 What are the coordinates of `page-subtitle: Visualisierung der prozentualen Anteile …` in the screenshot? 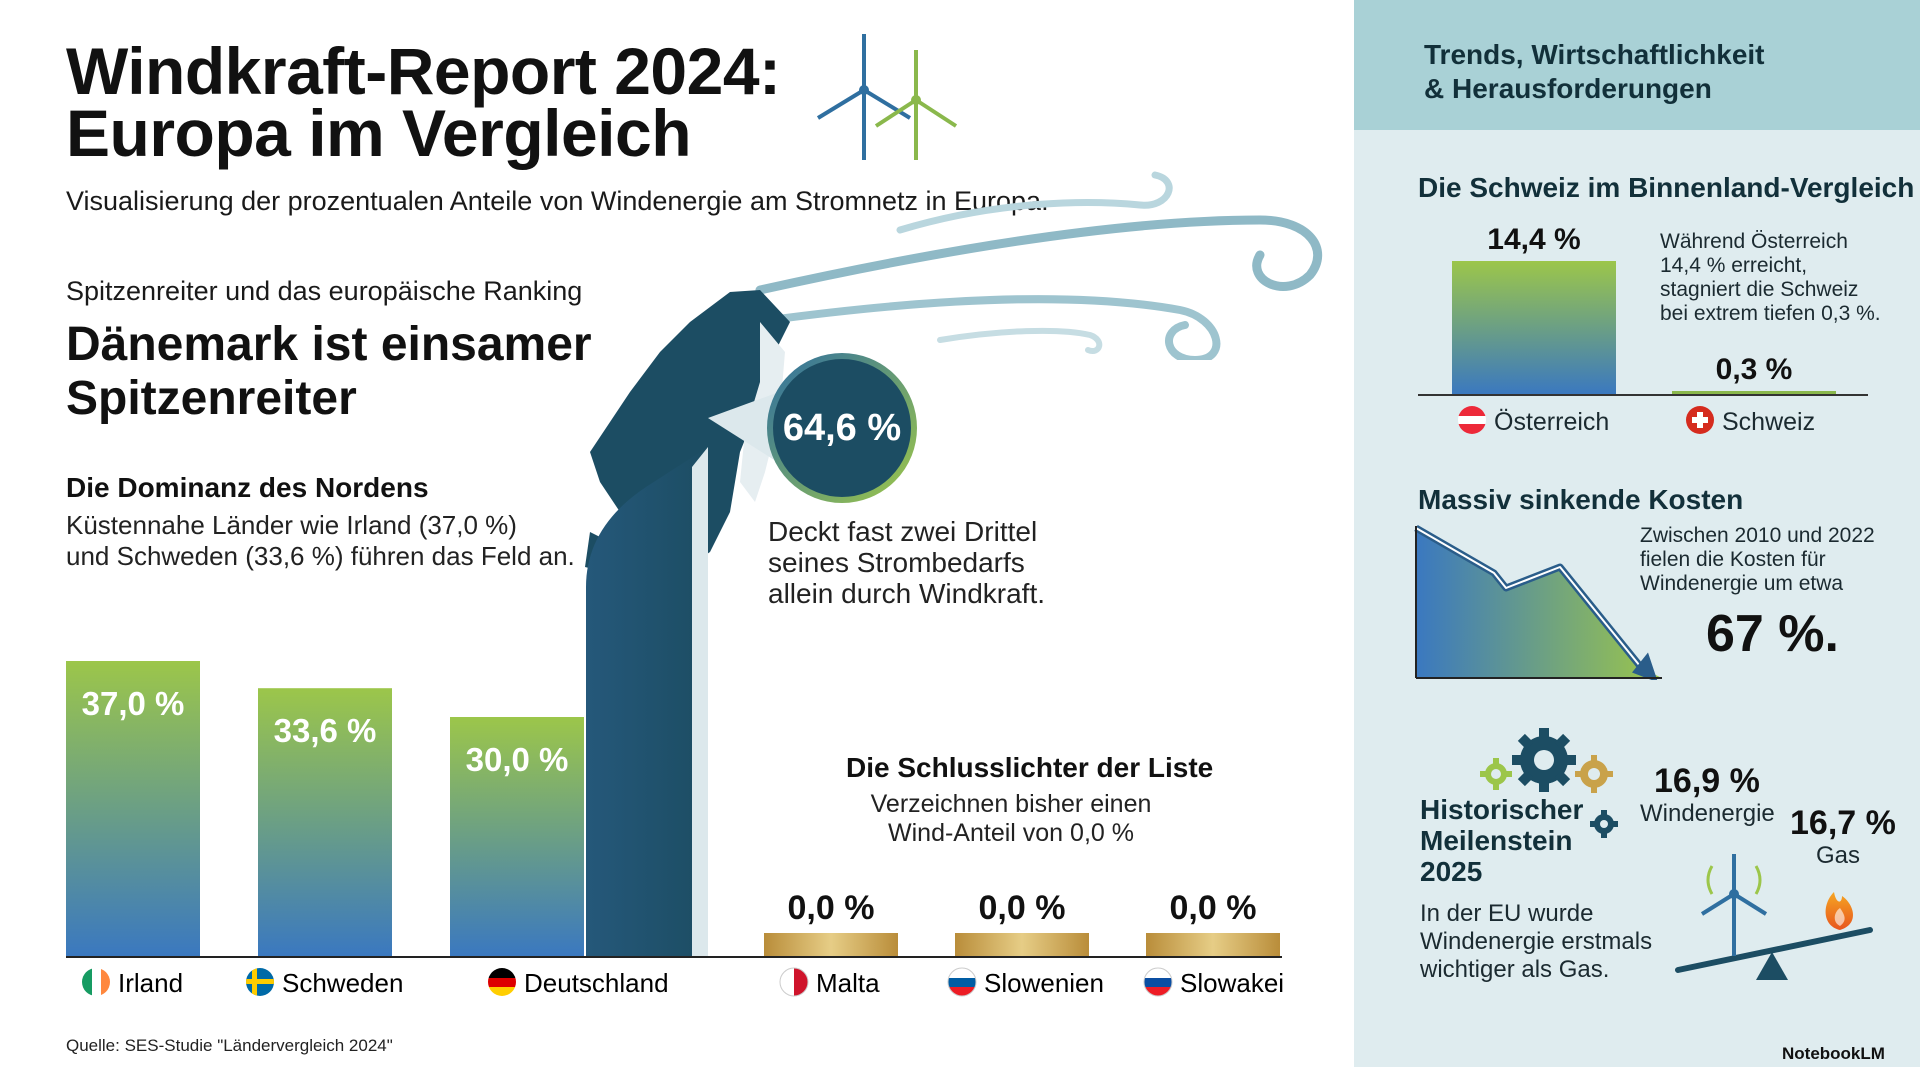 It's located at (557, 201).